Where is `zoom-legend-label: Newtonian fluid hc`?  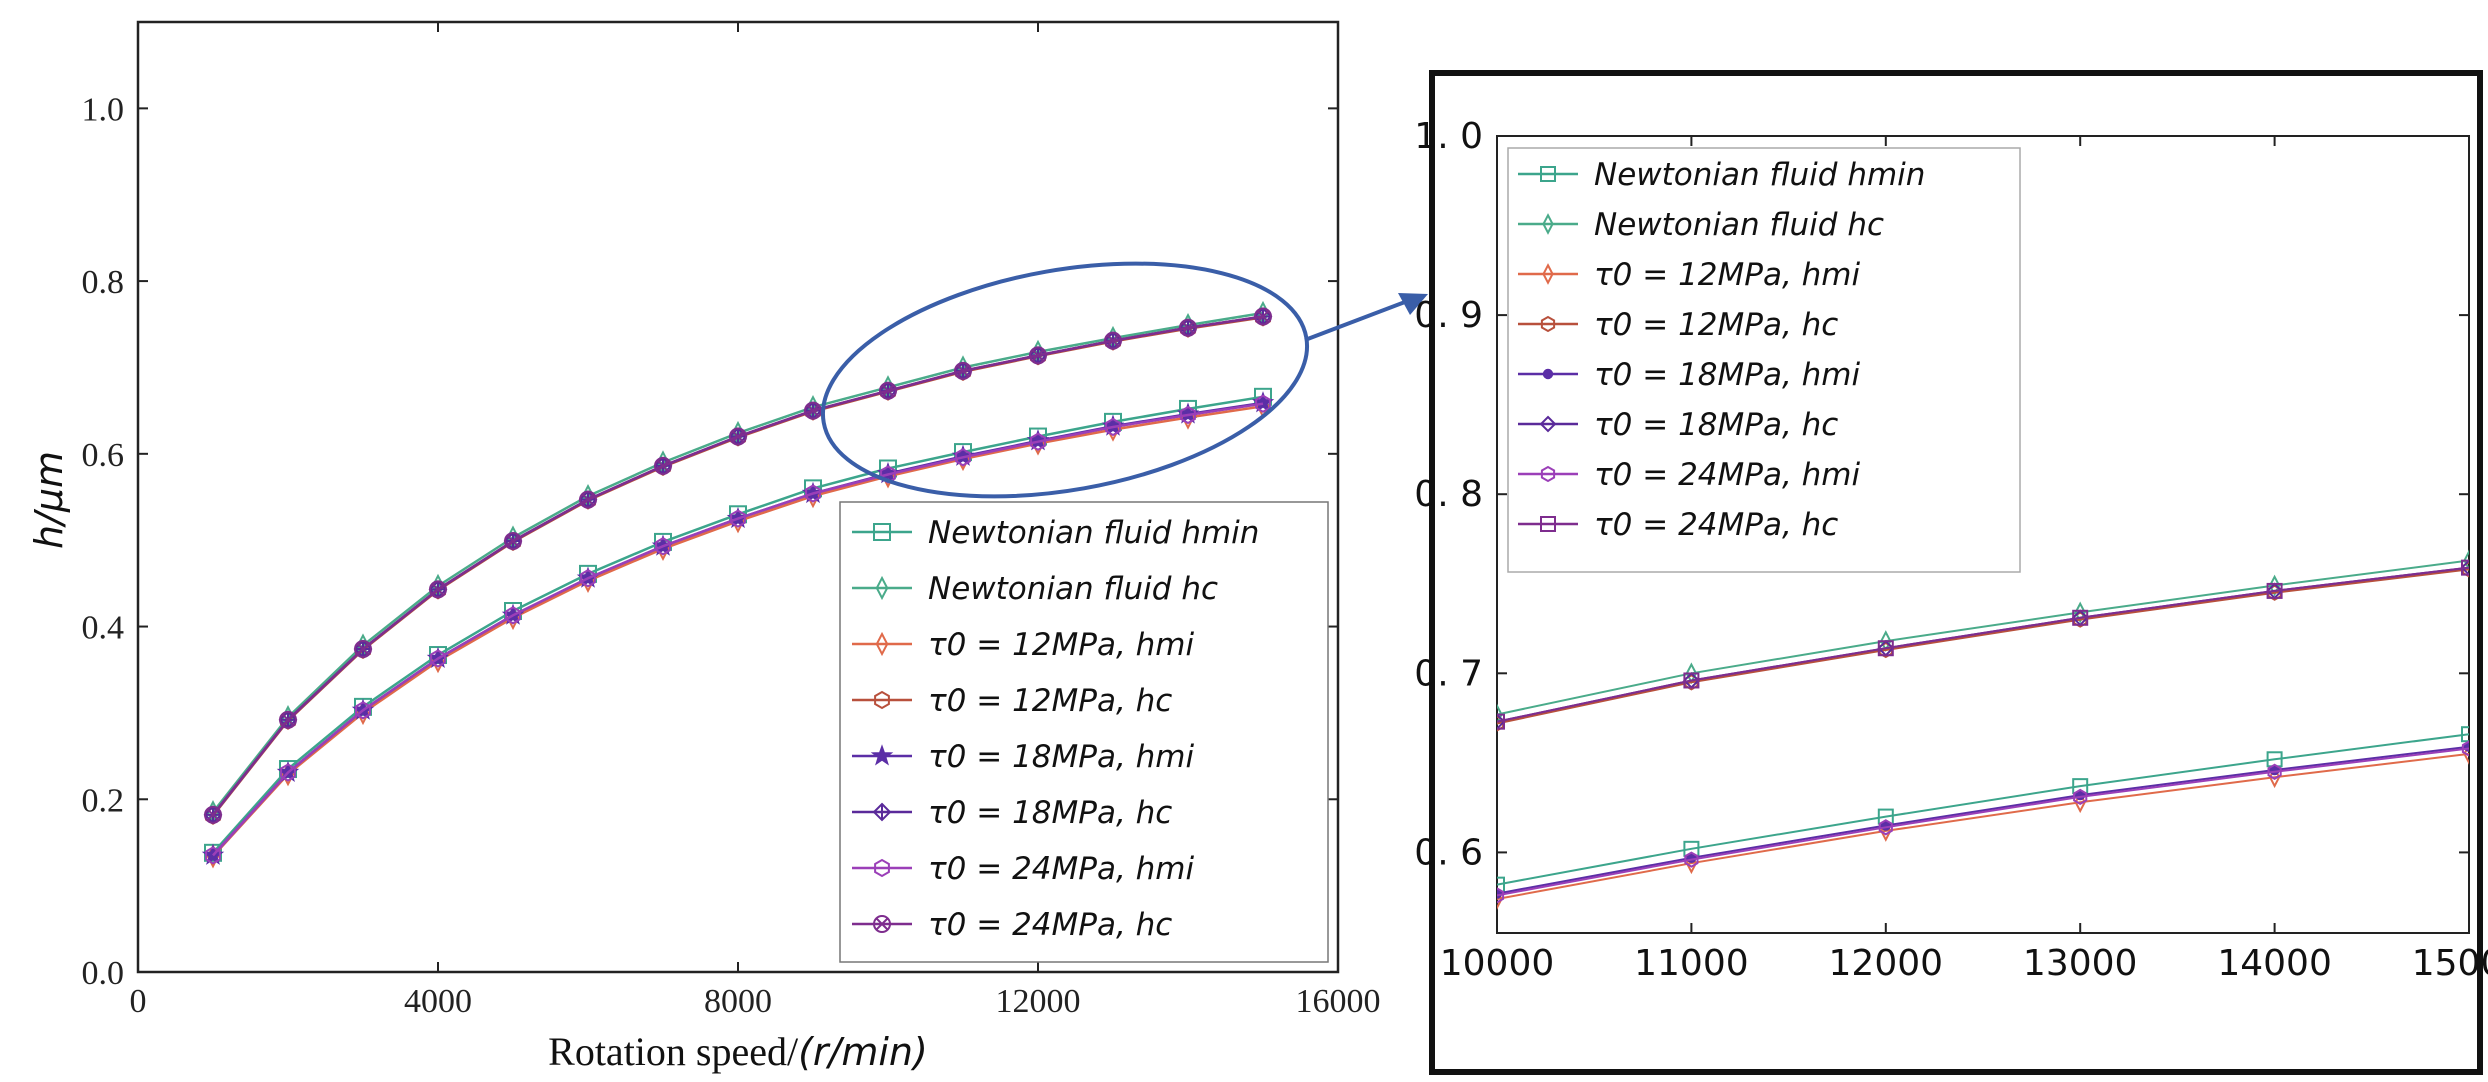
zoom-legend-label: Newtonian fluid hc is located at coordinates (1739, 225).